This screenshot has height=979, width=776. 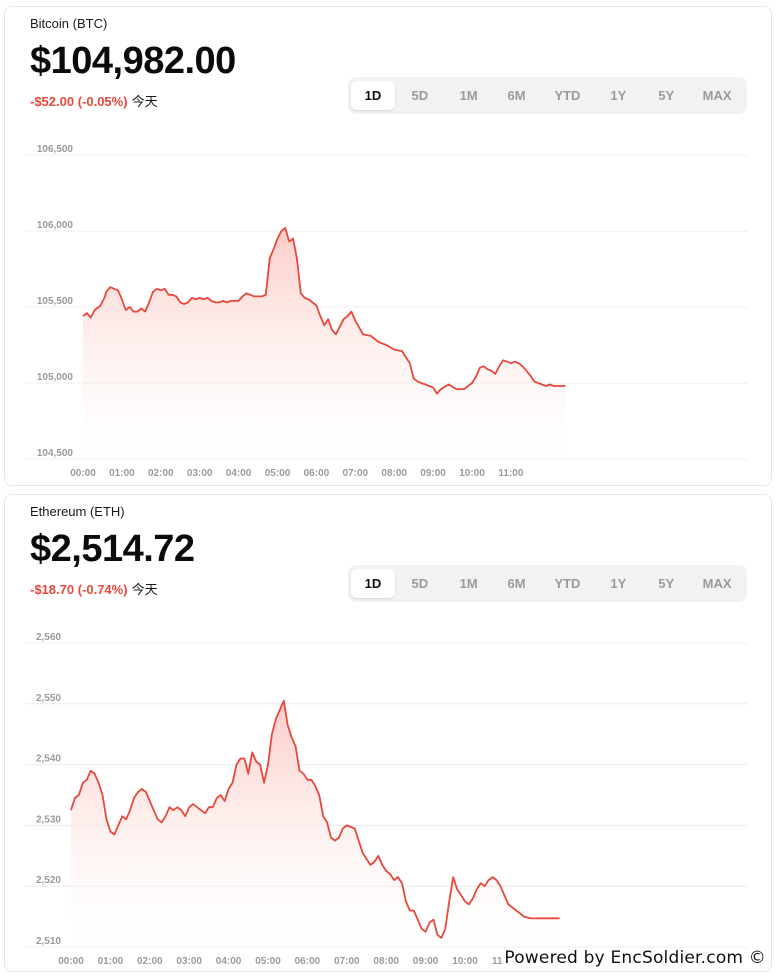 I want to click on y-tick-label: 2,510, so click(x=48, y=941).